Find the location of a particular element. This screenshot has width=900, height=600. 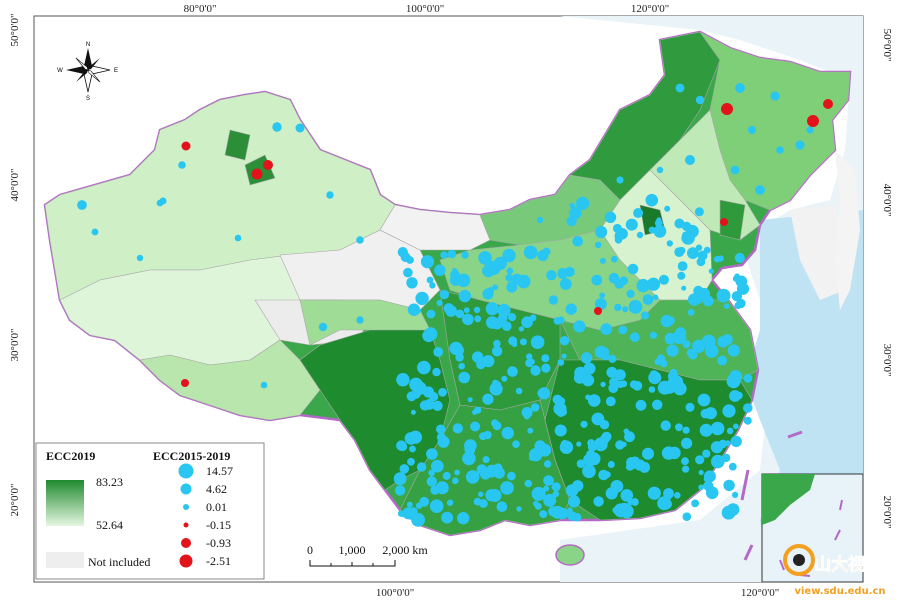

legend-symbol is located at coordinates (186, 507).